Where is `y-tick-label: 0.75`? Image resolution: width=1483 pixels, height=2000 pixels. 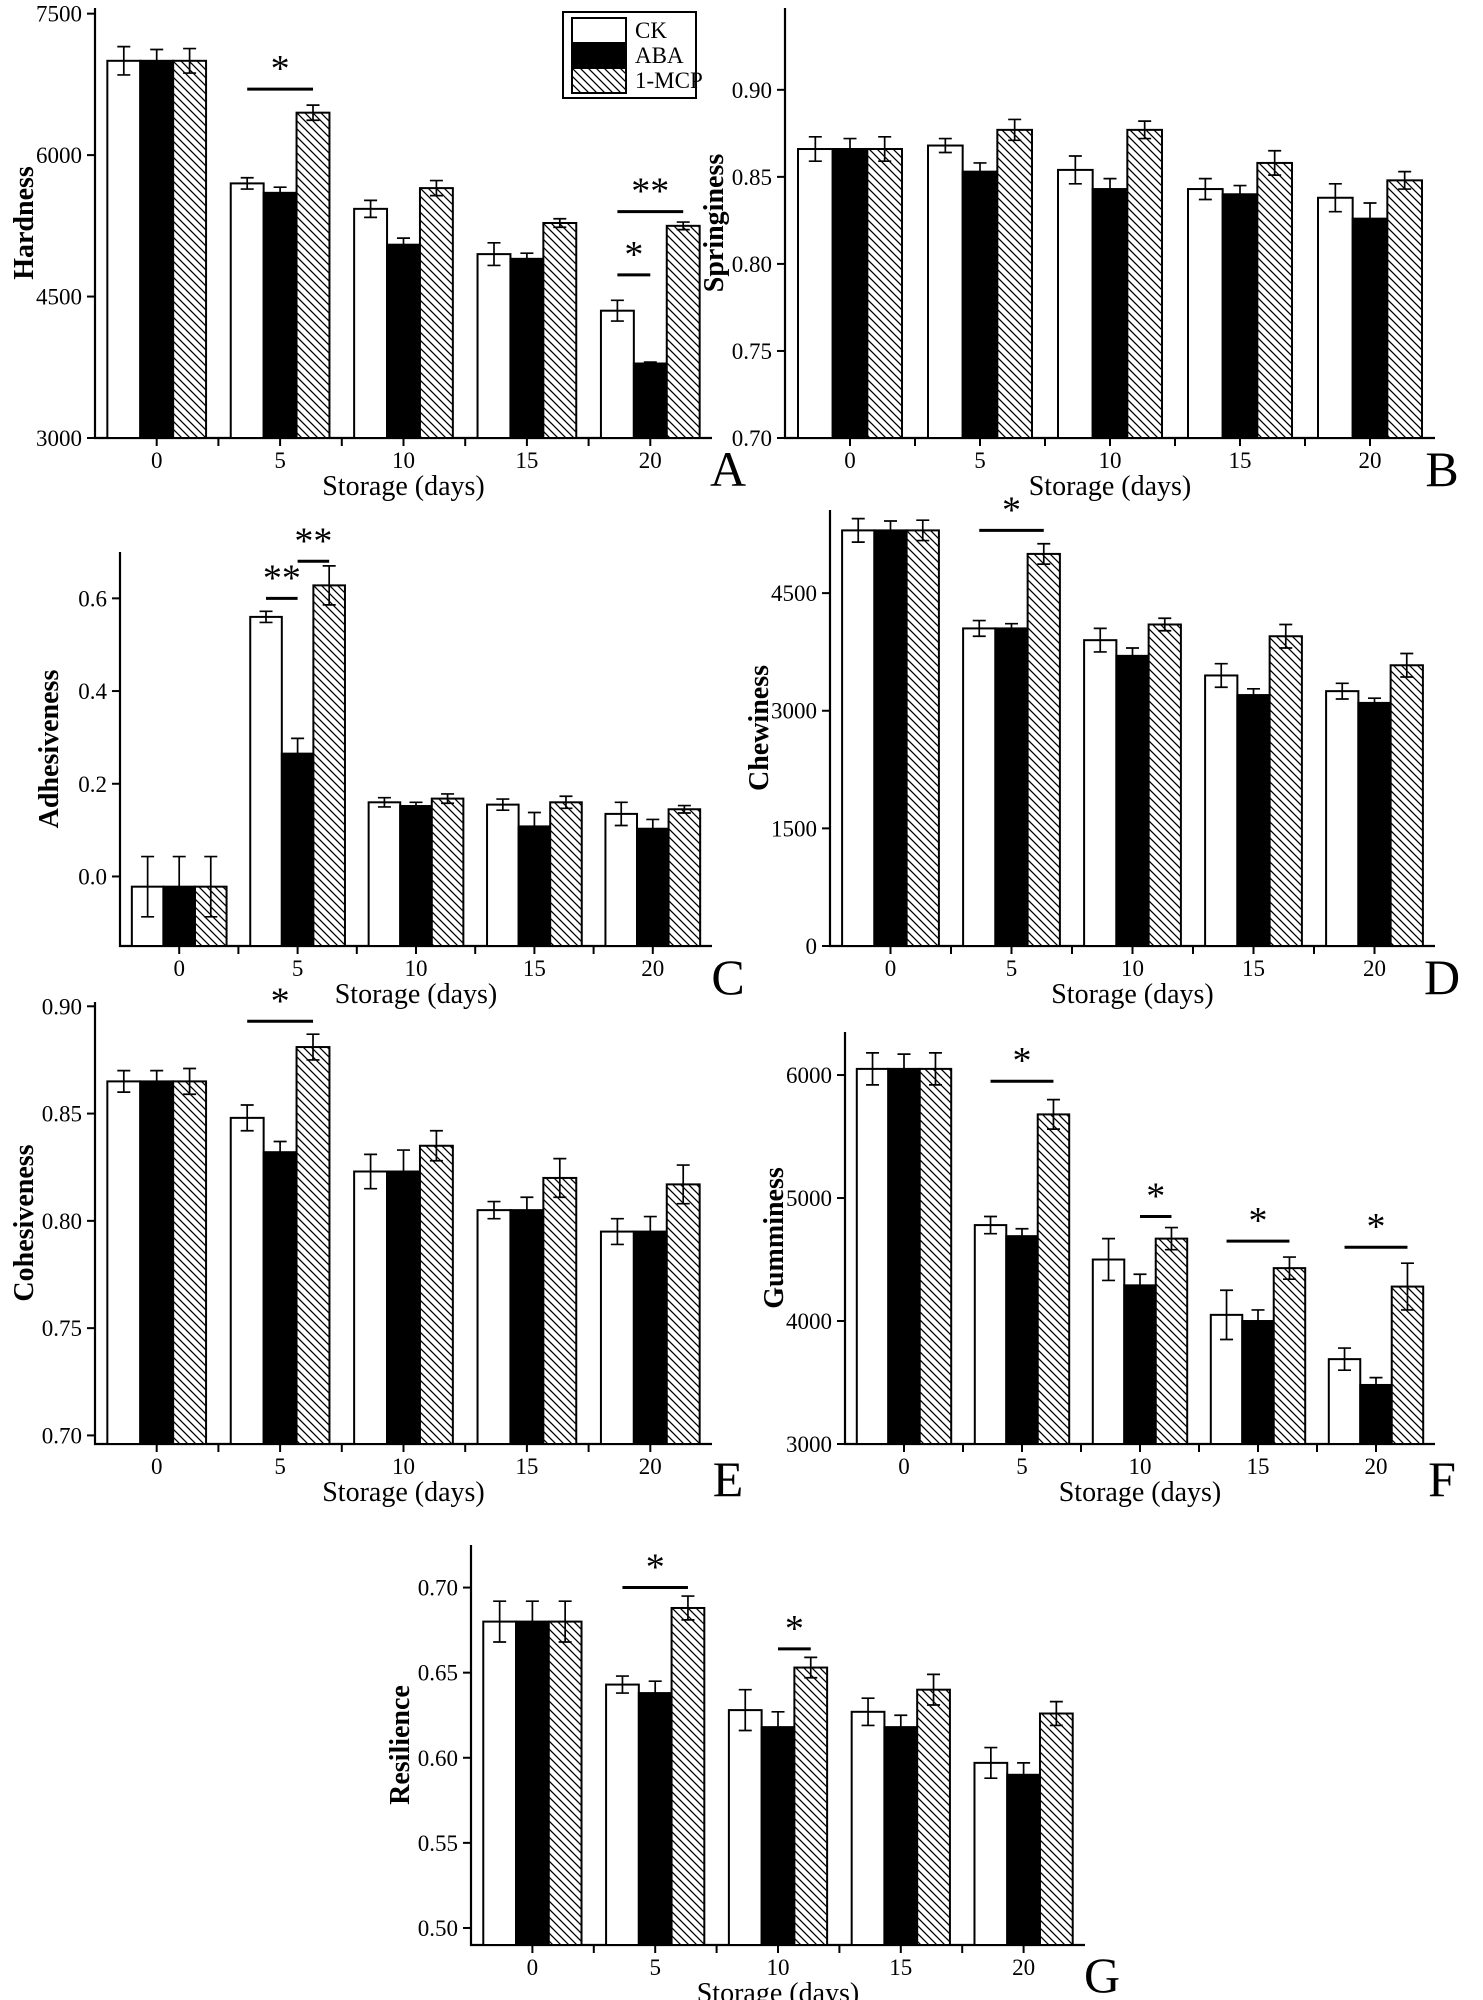
y-tick-label: 0.75 is located at coordinates (62, 1328).